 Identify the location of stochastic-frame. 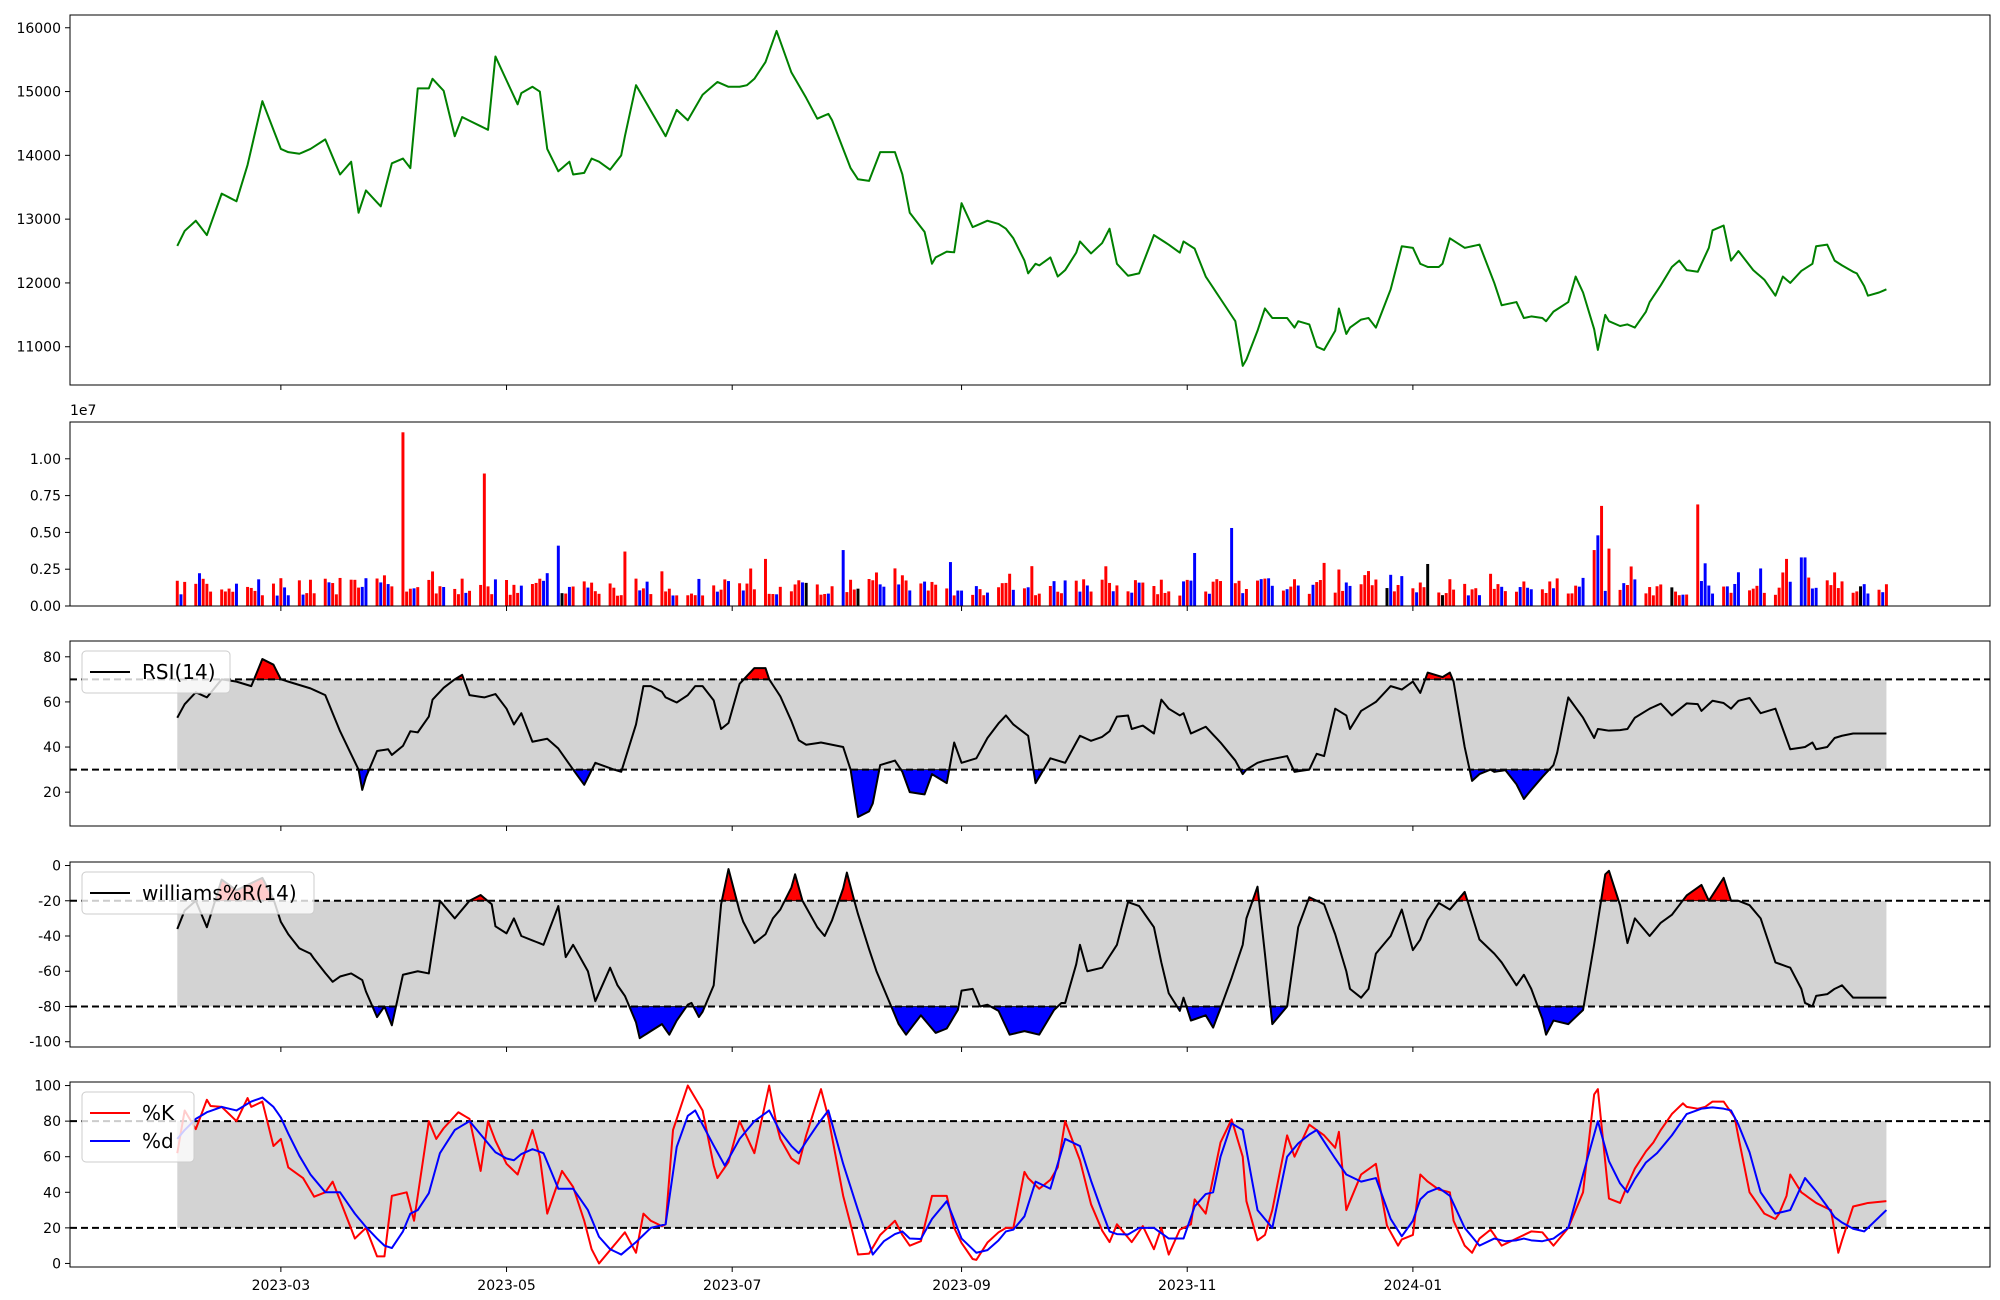
(1030, 1174).